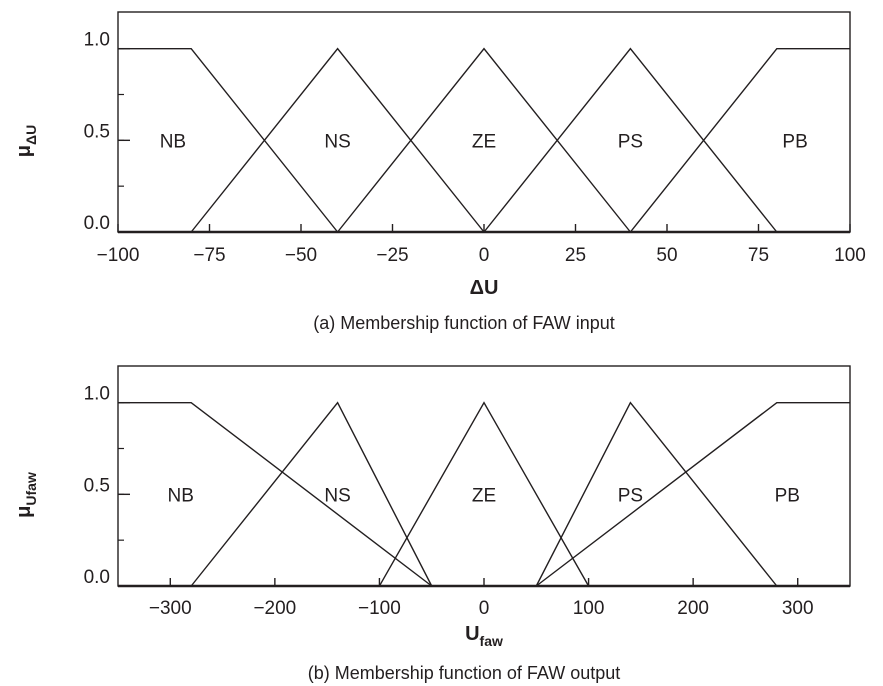 The width and height of the screenshot is (883, 686). What do you see at coordinates (491, 641) in the screenshot?
I see `x-axis-title-sub: faw` at bounding box center [491, 641].